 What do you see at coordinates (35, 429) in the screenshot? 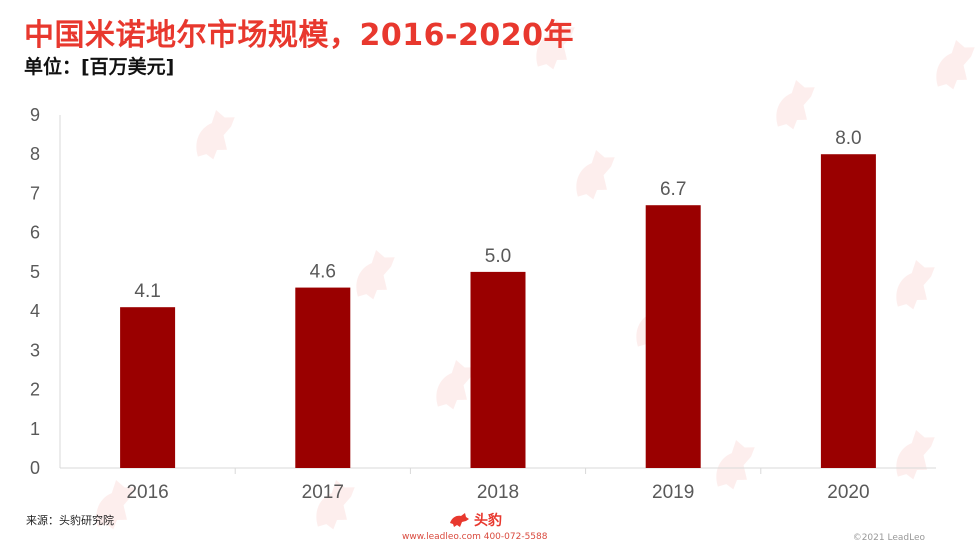
I see `y-tick-label: 1` at bounding box center [35, 429].